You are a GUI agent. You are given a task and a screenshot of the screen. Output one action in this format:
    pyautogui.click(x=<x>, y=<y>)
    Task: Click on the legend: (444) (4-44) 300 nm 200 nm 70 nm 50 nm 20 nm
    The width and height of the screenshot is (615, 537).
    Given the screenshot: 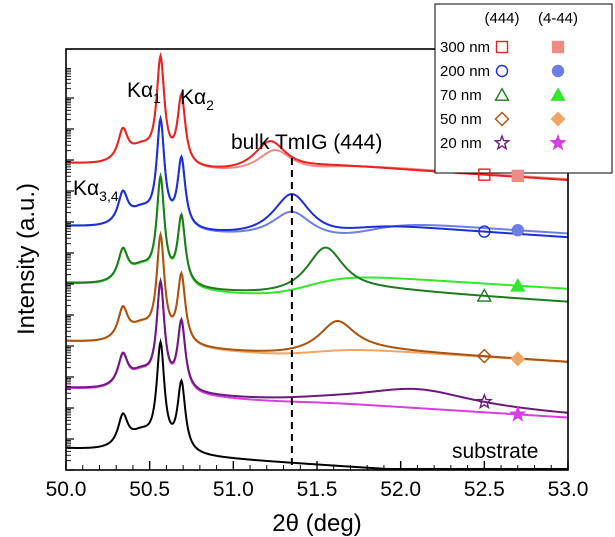 What is the action you would take?
    pyautogui.click(x=523, y=88)
    